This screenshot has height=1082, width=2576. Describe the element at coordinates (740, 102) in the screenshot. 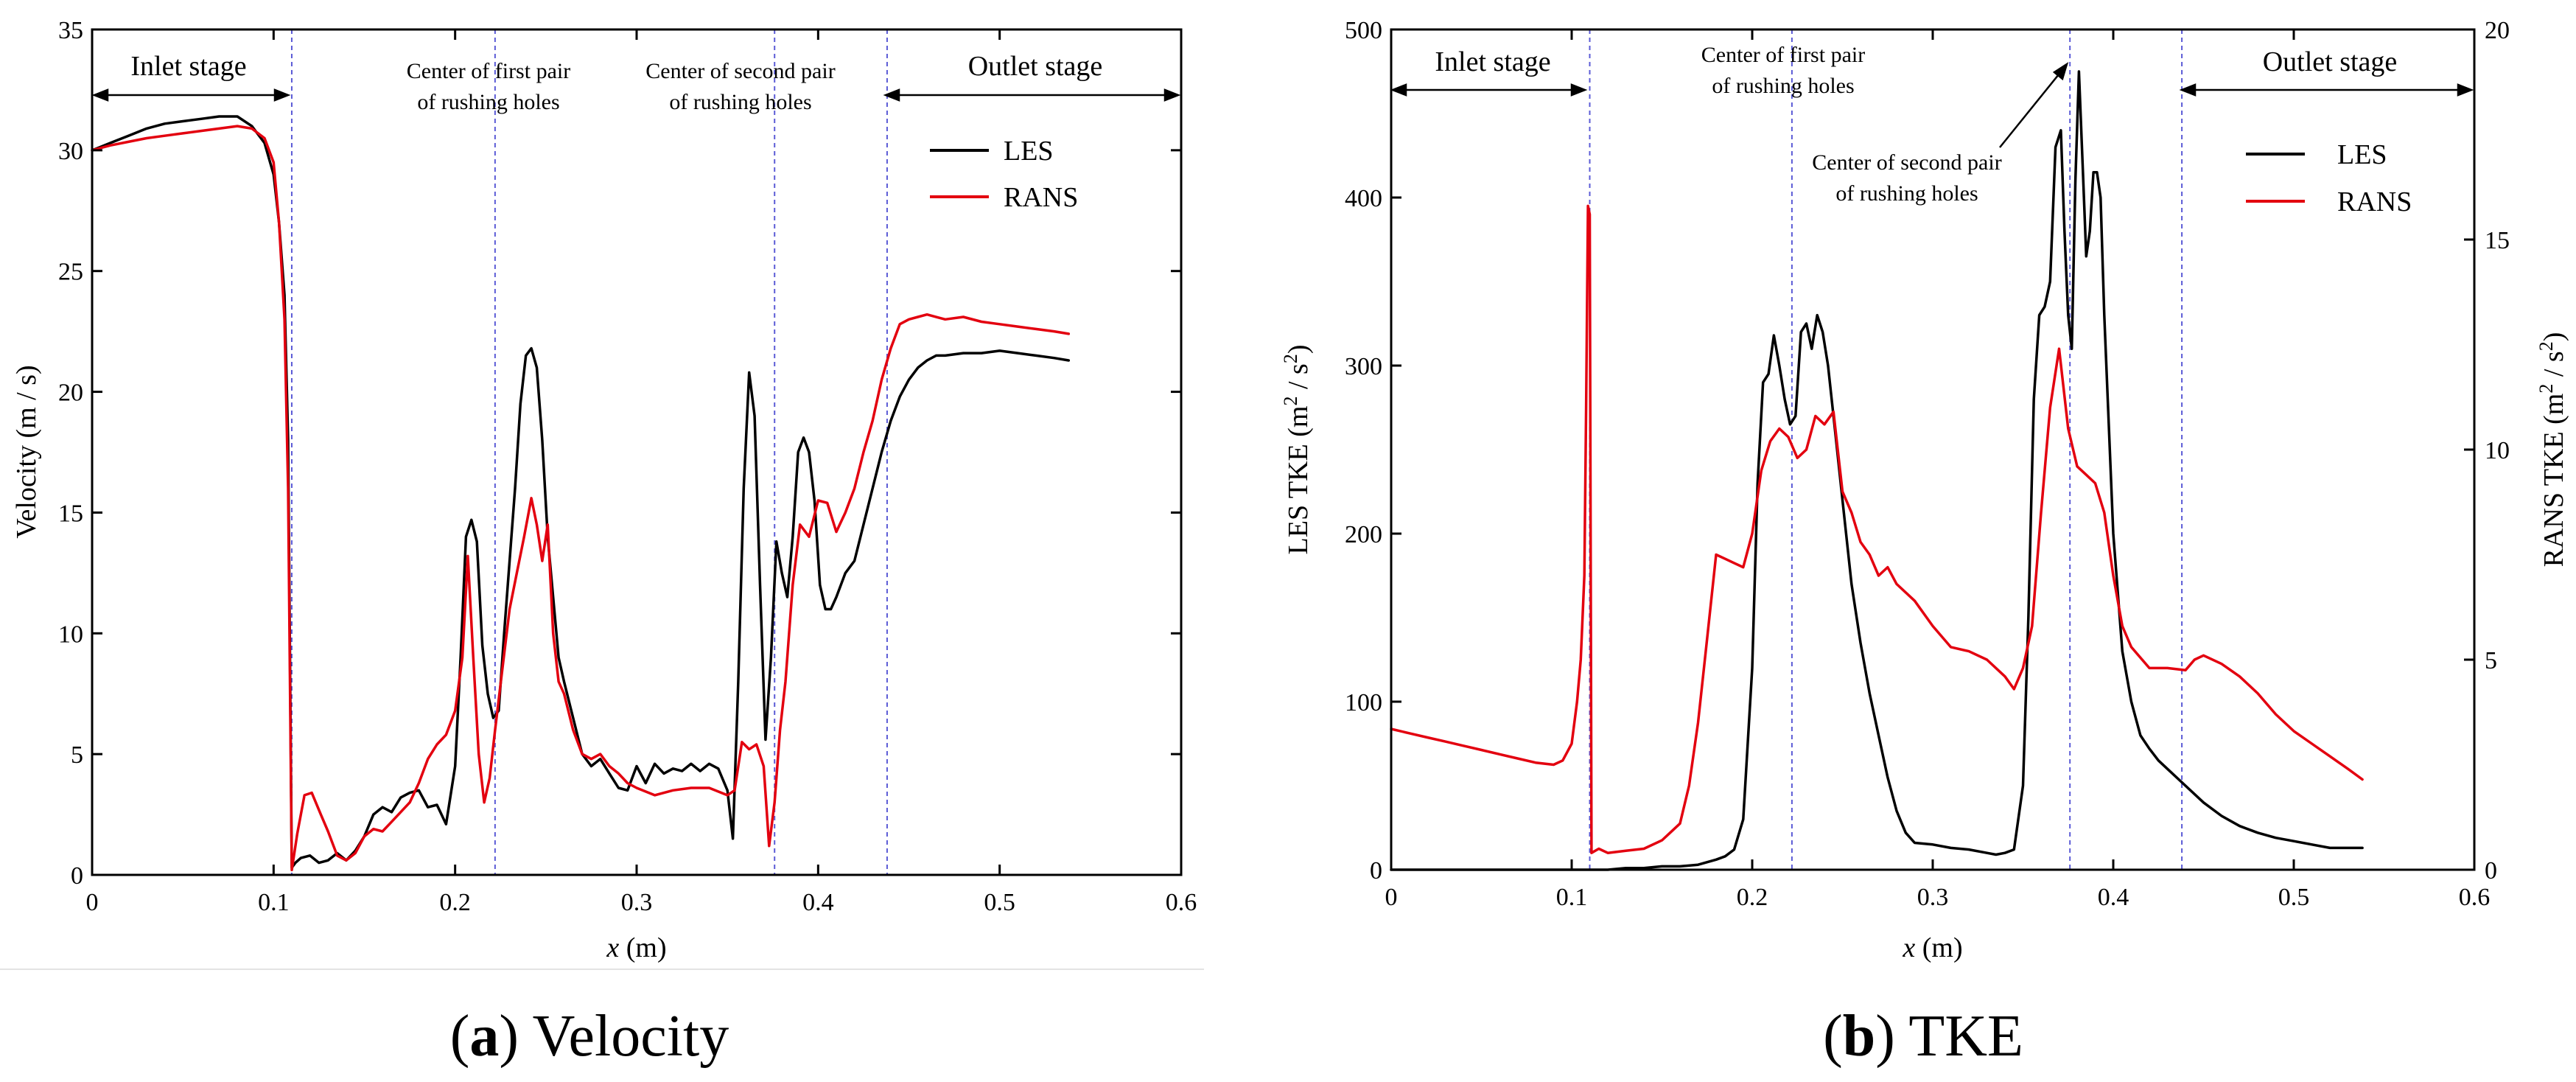

I see `panel-a-annotation-second-pair-line2: of rushing holes` at that location.